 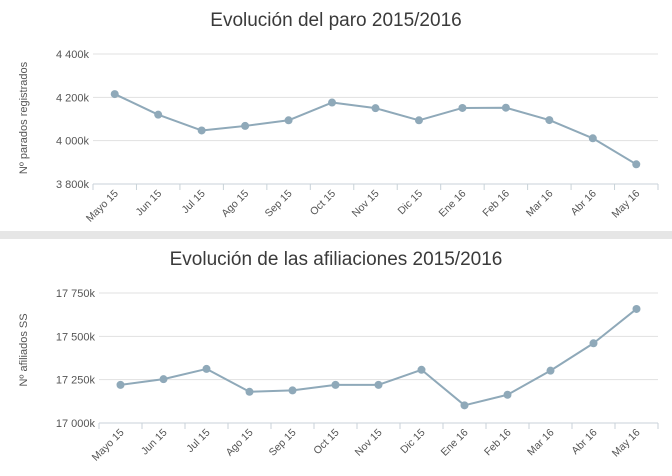 I want to click on y-tick-labels: 3 800k 4 000k 4 200k 4 400k, so click(x=73, y=120).